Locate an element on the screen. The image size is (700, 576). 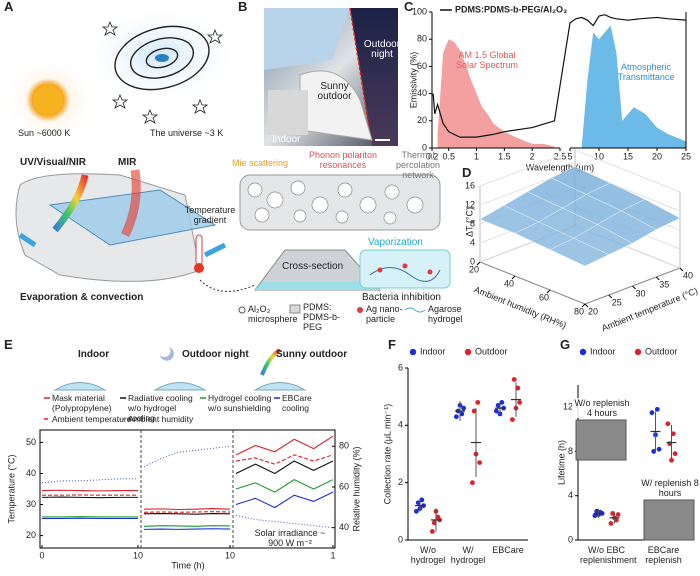
x-tick-label: EBCare is located at coordinates (508, 550).